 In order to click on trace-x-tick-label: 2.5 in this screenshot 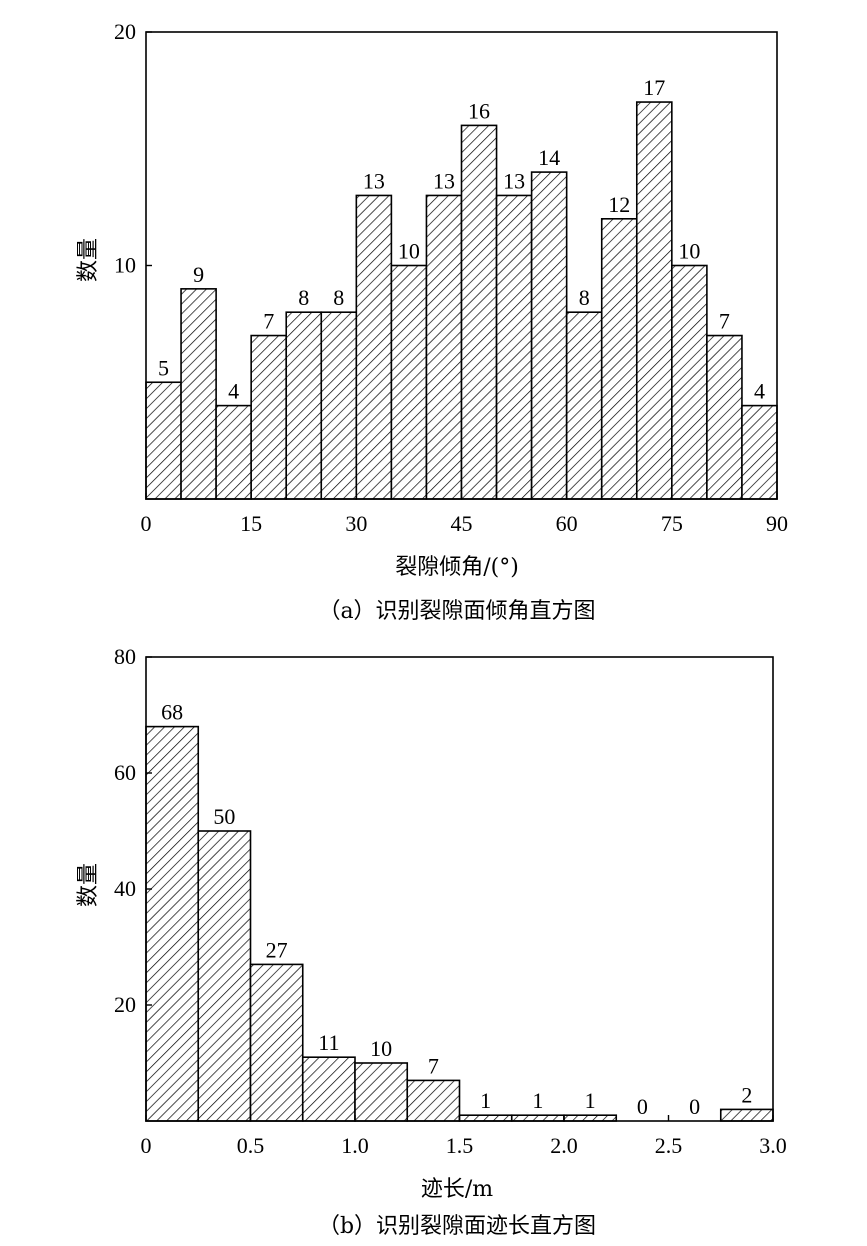, I will do `click(669, 1145)`.